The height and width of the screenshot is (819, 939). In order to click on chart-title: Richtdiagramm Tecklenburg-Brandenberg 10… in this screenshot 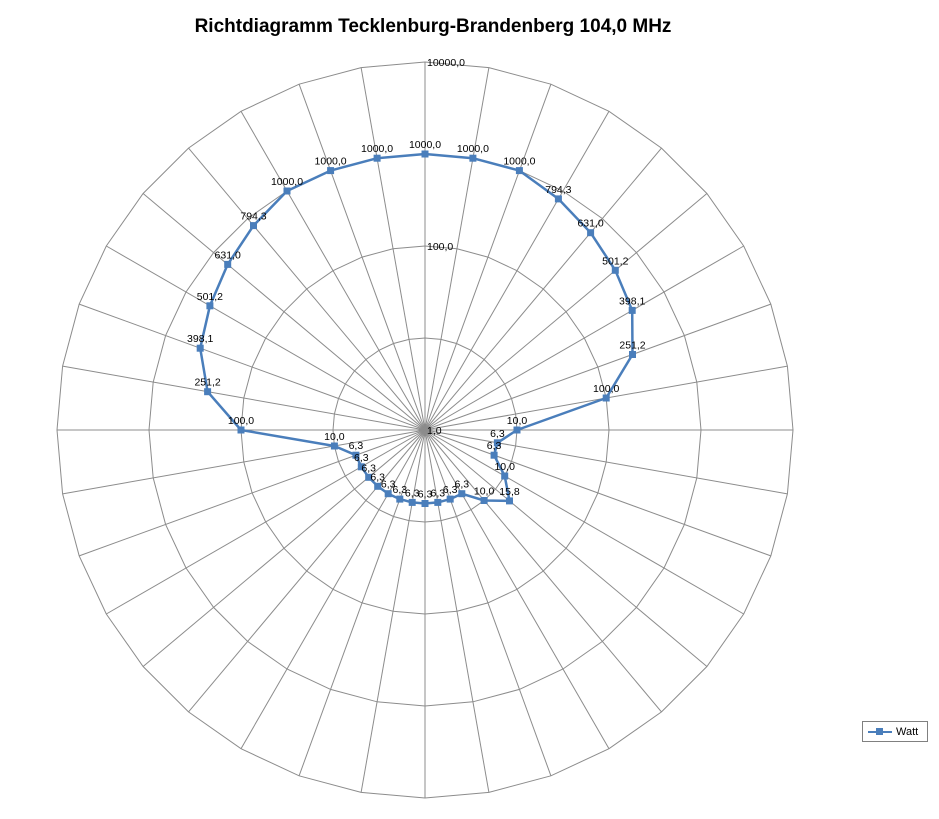, I will do `click(433, 26)`.